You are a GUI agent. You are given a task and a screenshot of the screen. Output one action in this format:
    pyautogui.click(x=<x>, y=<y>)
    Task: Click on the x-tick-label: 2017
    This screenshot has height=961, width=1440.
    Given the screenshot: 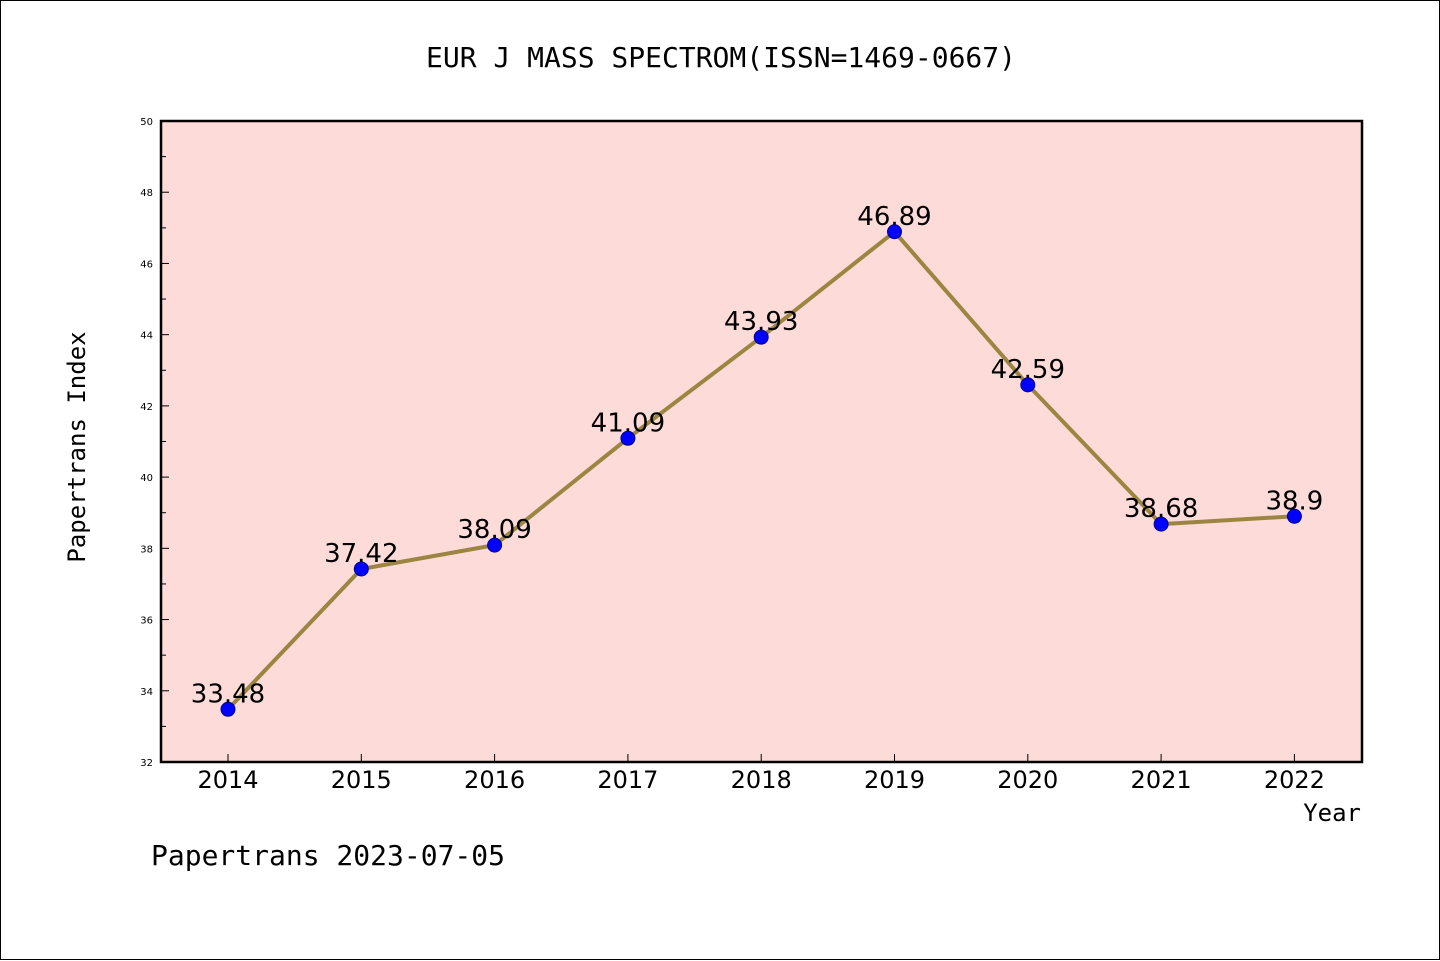 What is the action you would take?
    pyautogui.click(x=627, y=780)
    